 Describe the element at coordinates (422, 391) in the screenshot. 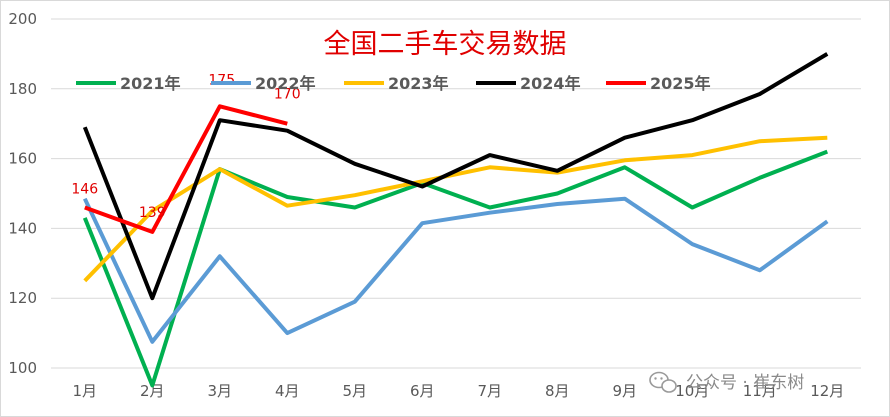

I see `x-tick-label: 6月` at that location.